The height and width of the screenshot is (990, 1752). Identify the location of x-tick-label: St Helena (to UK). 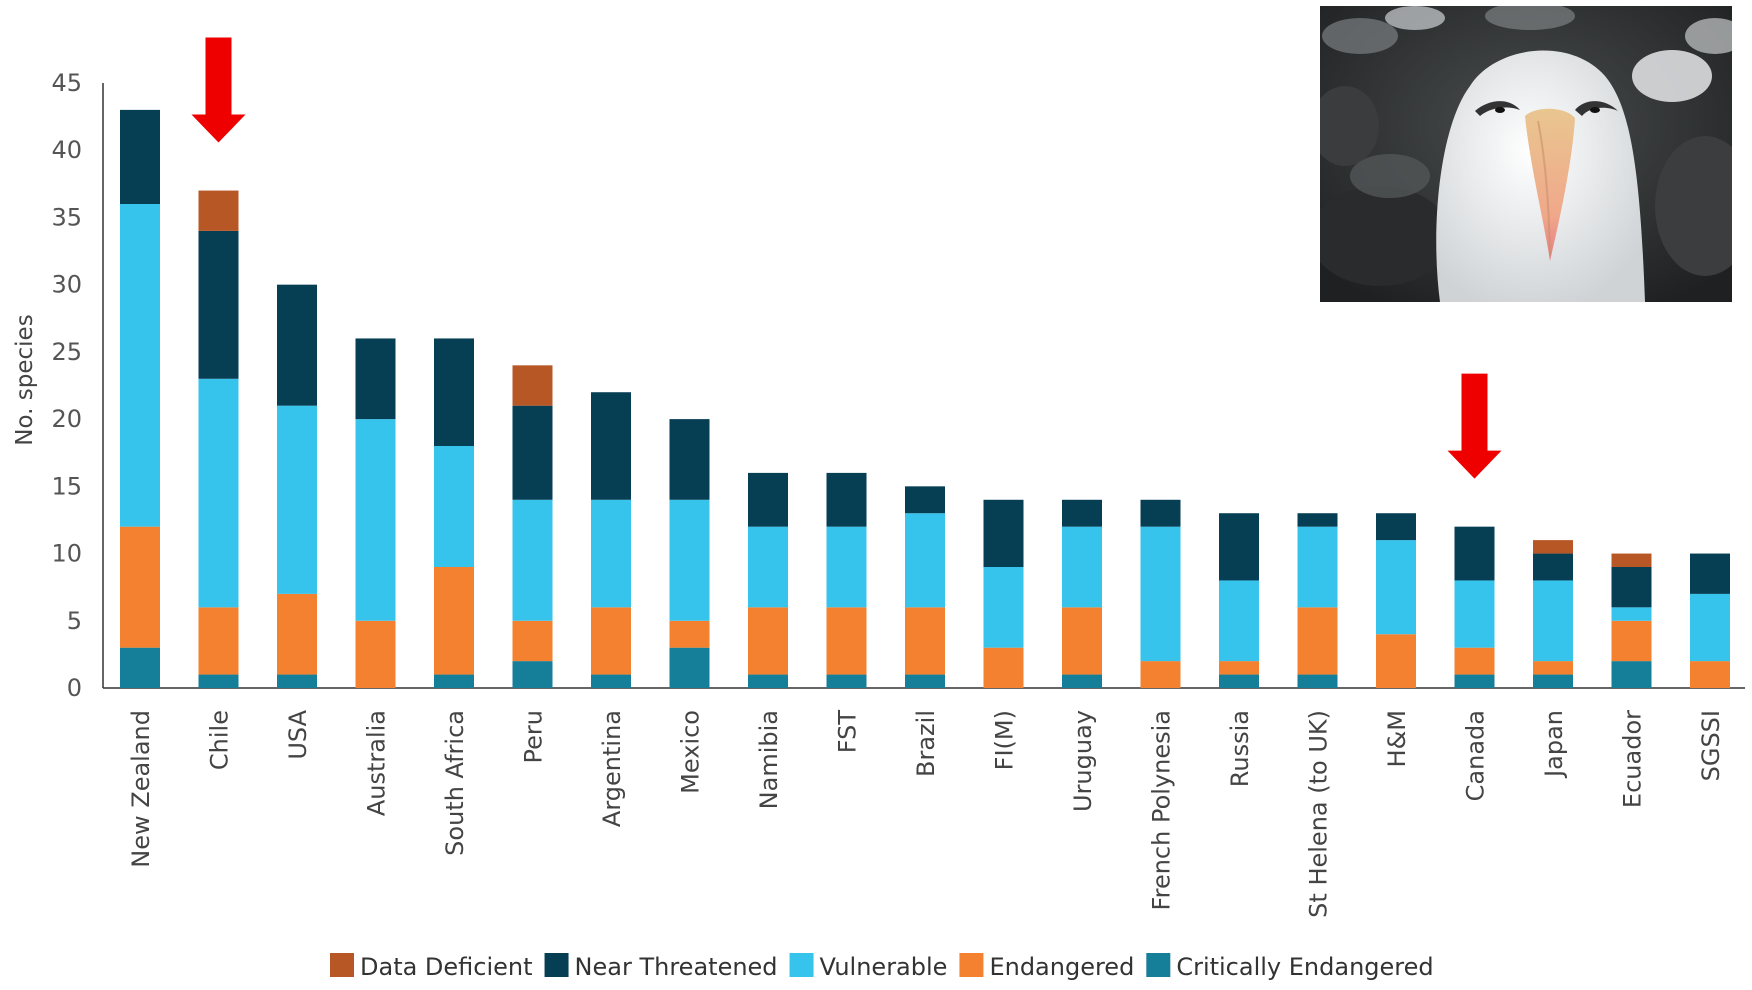
(1319, 814).